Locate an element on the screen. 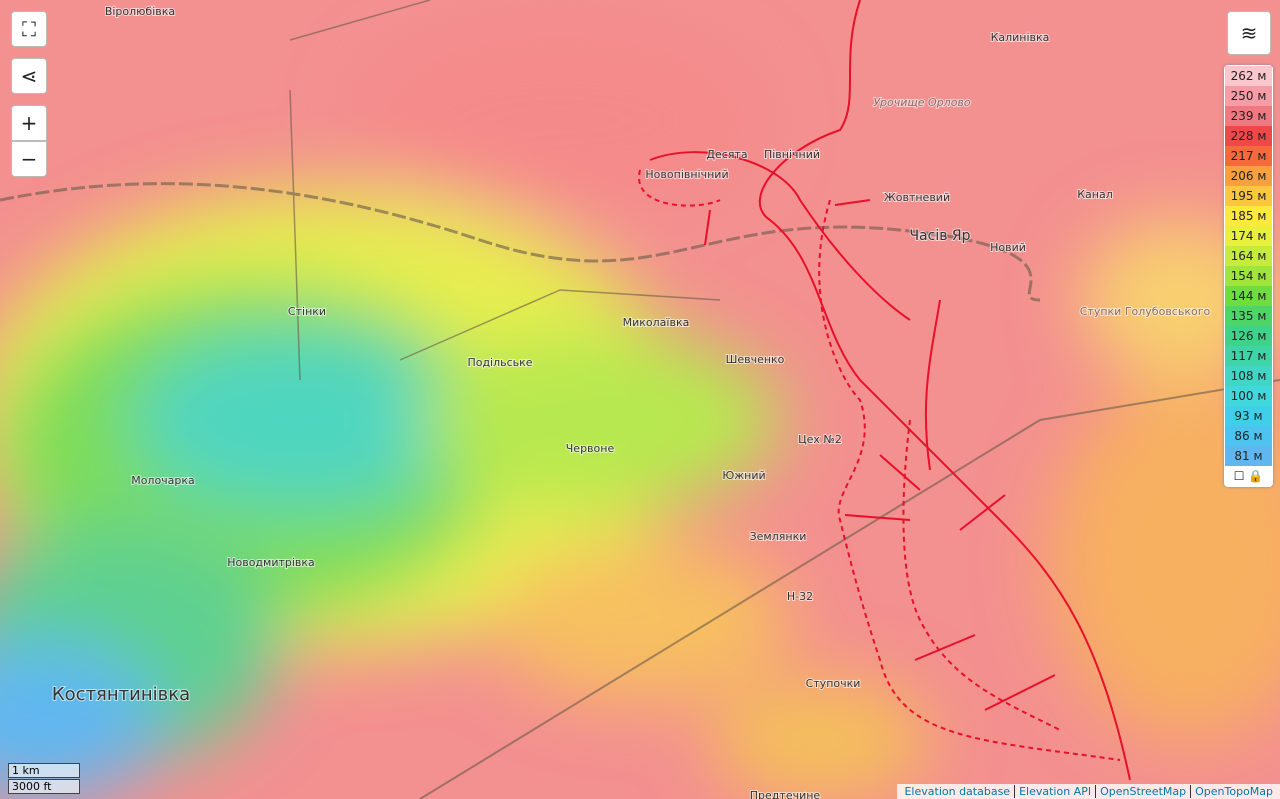 The height and width of the screenshot is (799, 1280). place-label: Ступочки is located at coordinates (833, 683).